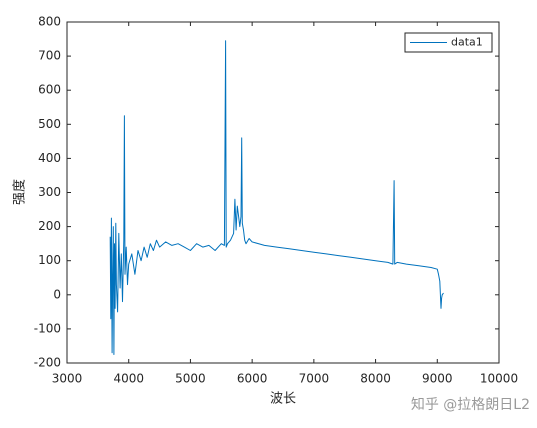 The width and height of the screenshot is (537, 428). What do you see at coordinates (49, 124) in the screenshot?
I see `y-tick-label: 500` at bounding box center [49, 124].